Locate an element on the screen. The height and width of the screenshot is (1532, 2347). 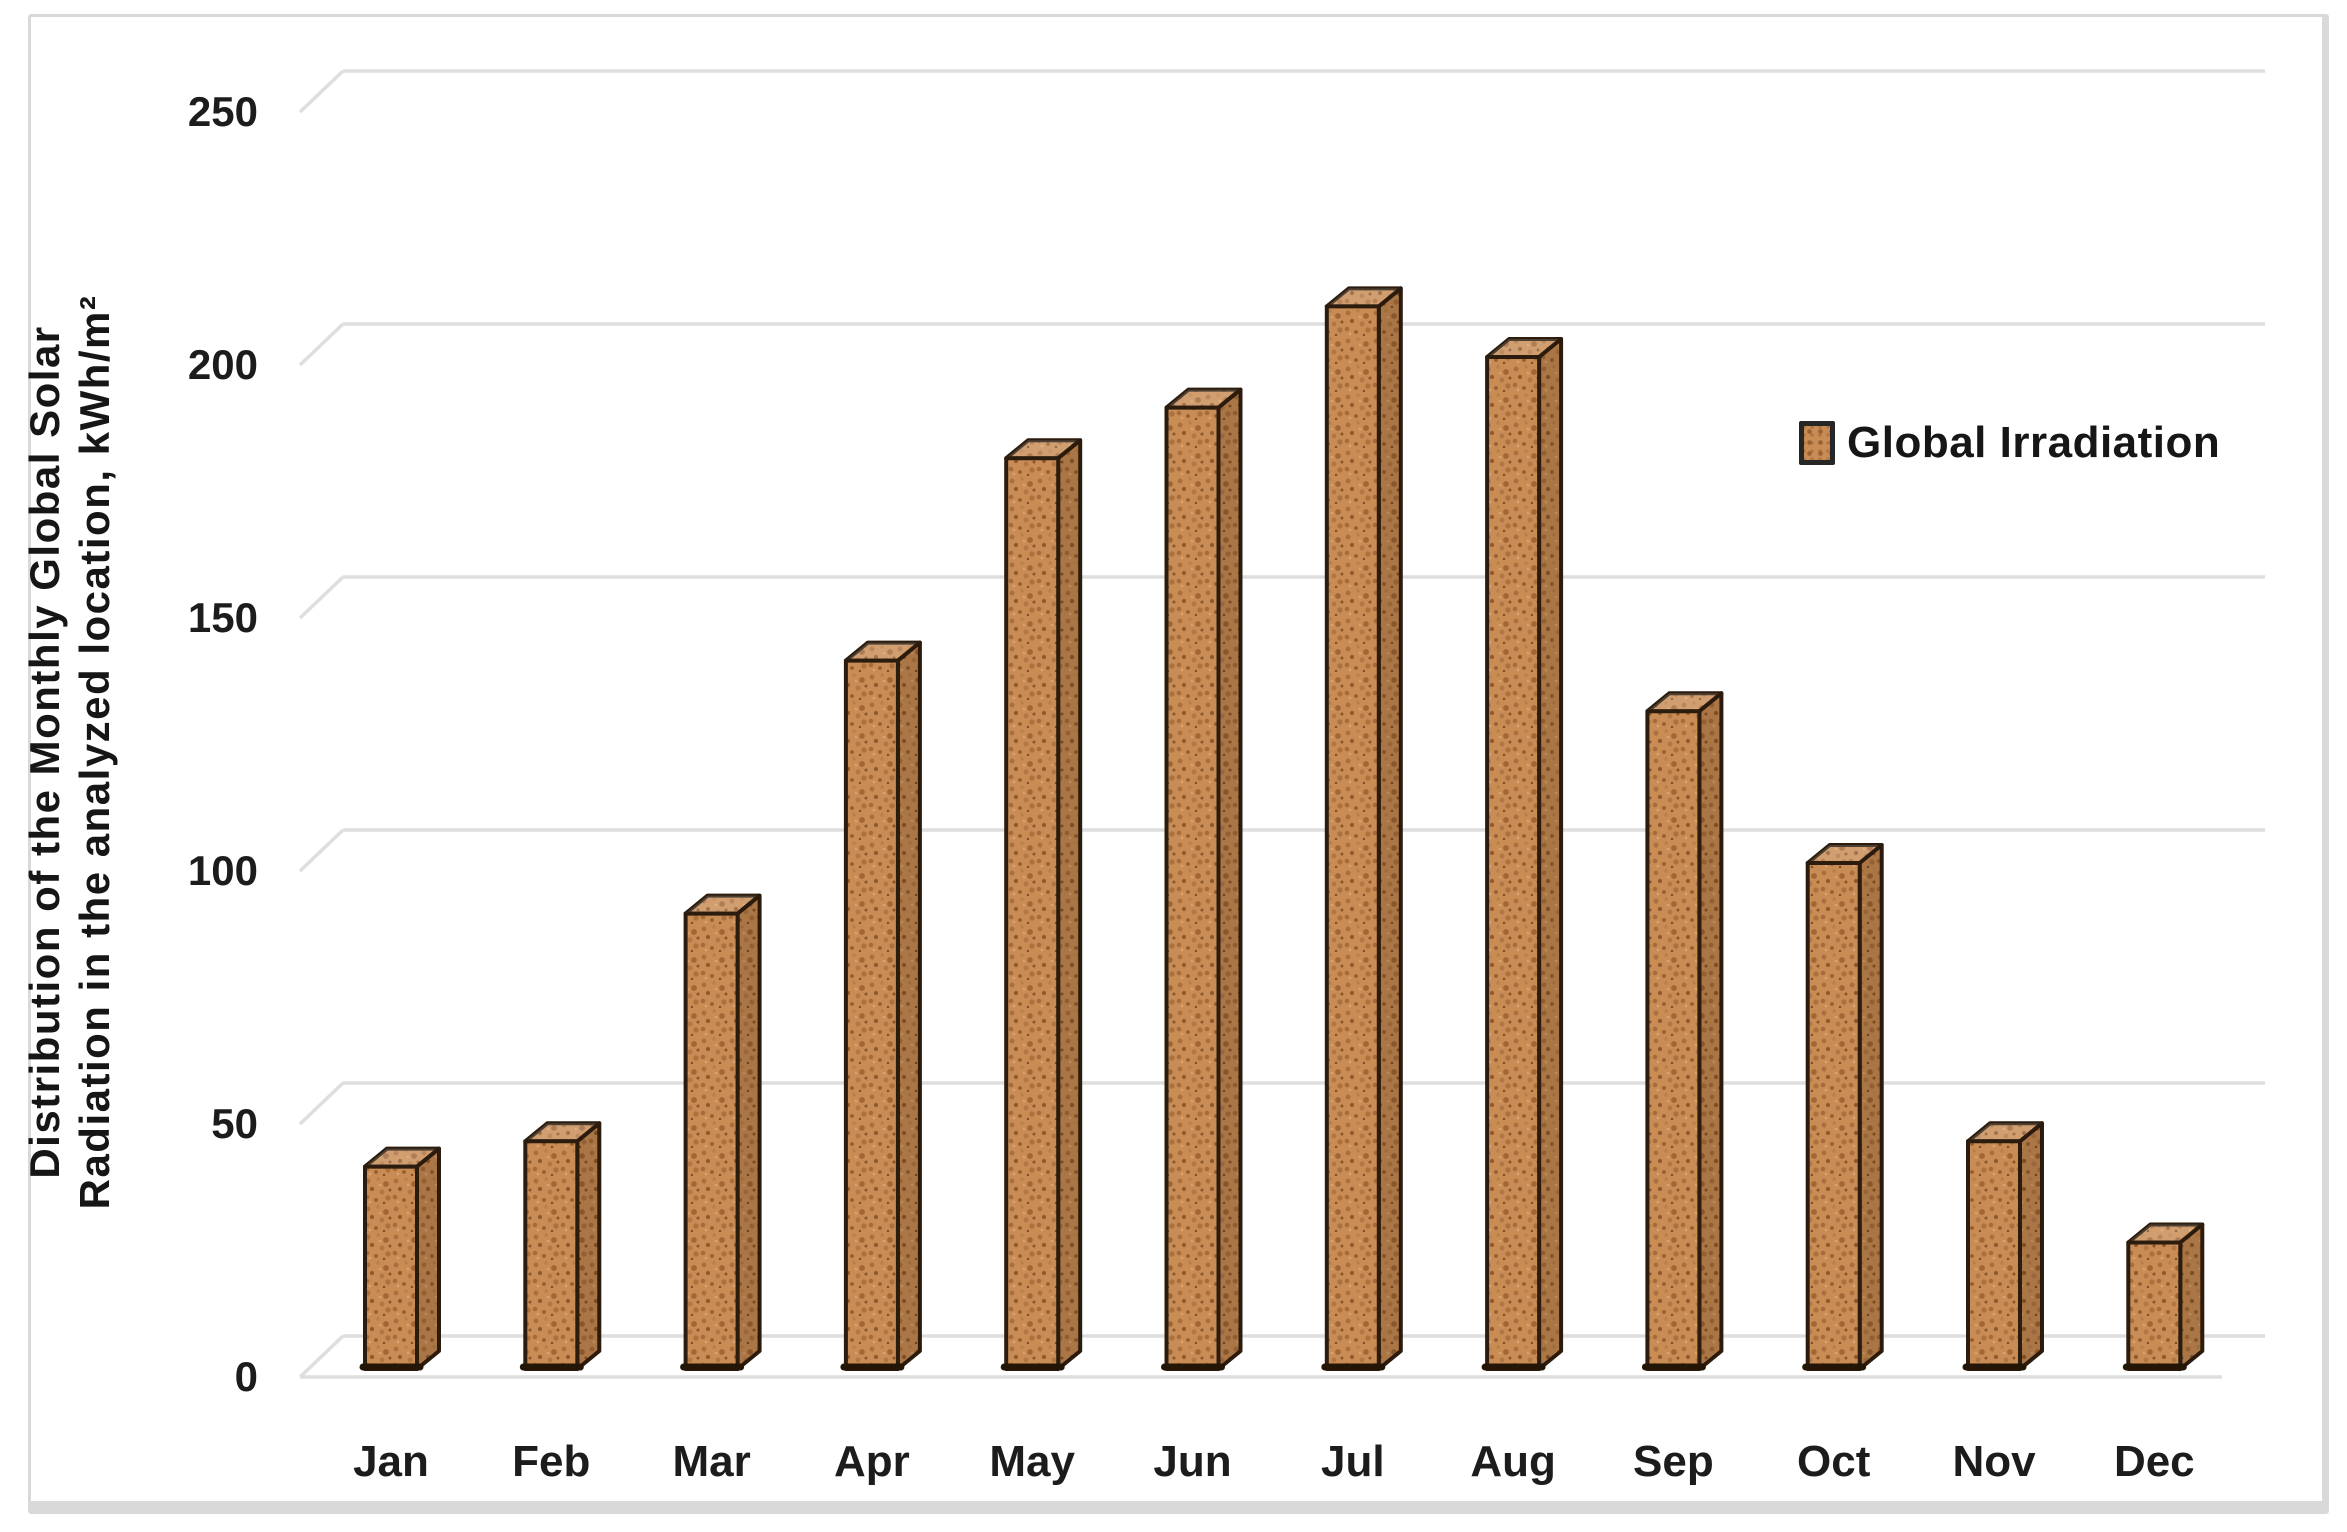
bar-may is located at coordinates (1041, 904).